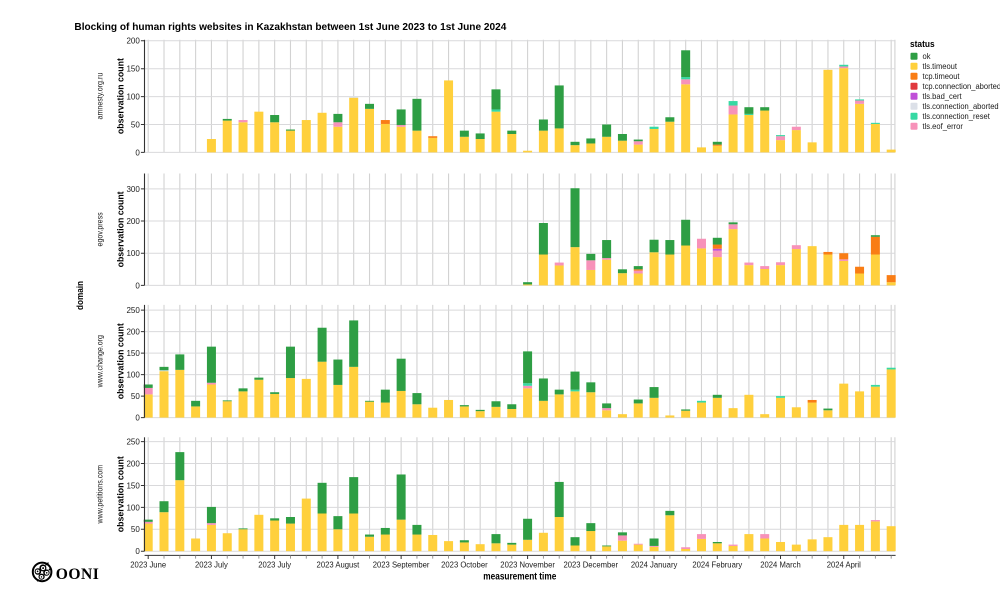 This screenshot has width=1000, height=602. I want to click on svg-text: 2023 June, so click(148, 565).